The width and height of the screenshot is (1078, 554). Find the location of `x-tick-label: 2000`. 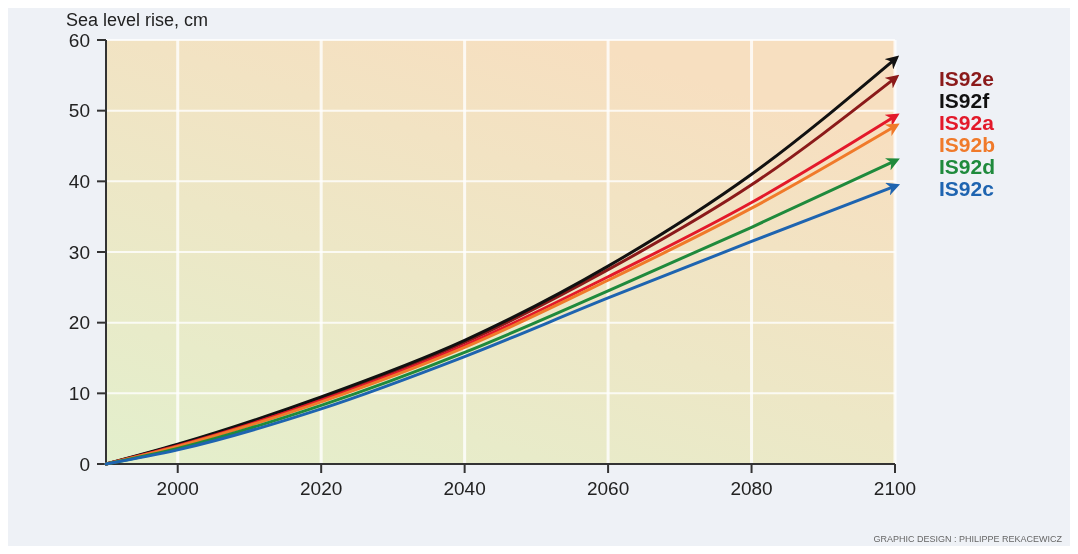

x-tick-label: 2000 is located at coordinates (177, 488).